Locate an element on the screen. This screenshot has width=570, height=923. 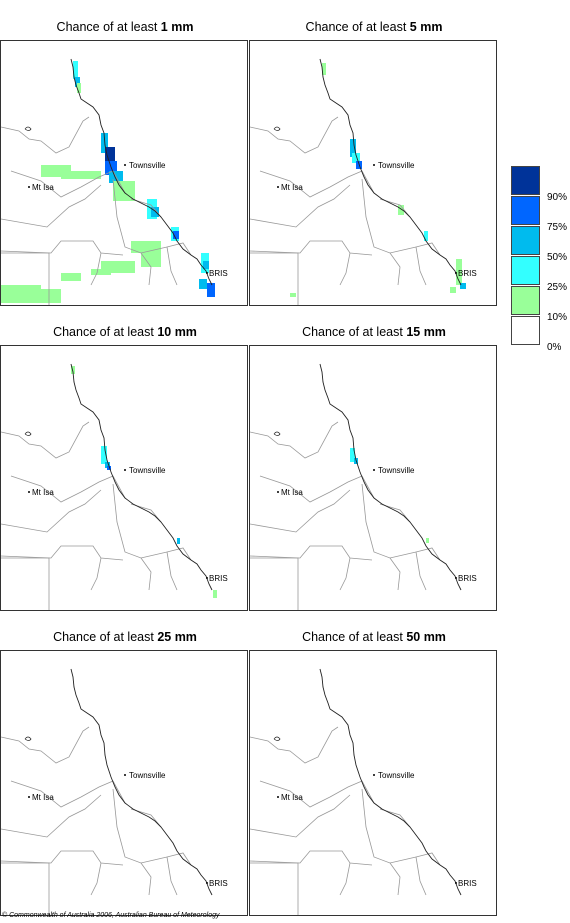
panel-title: Chance of at least 10 mm is located at coordinates (125, 332).